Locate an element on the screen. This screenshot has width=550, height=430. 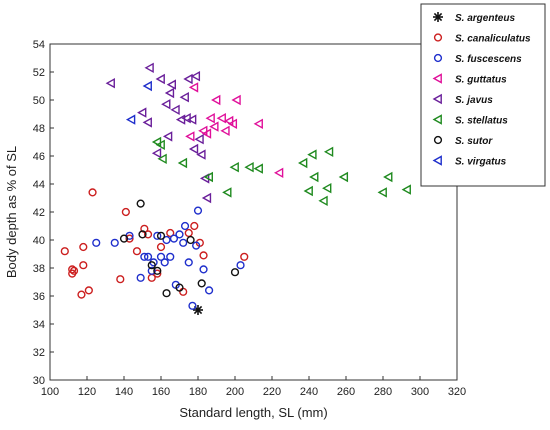
x-axis-ticks: 100 120 140 160 180 200 220 240 260 280 300 320 is located at coordinates (253, 387).